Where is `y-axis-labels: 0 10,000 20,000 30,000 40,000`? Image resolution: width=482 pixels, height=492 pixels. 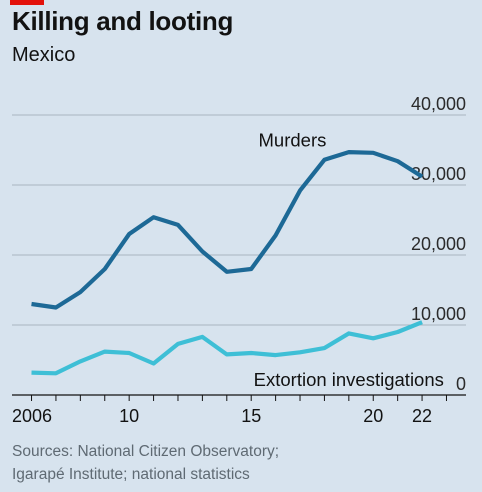 y-axis-labels: 0 10,000 20,000 30,000 40,000 is located at coordinates (438, 244).